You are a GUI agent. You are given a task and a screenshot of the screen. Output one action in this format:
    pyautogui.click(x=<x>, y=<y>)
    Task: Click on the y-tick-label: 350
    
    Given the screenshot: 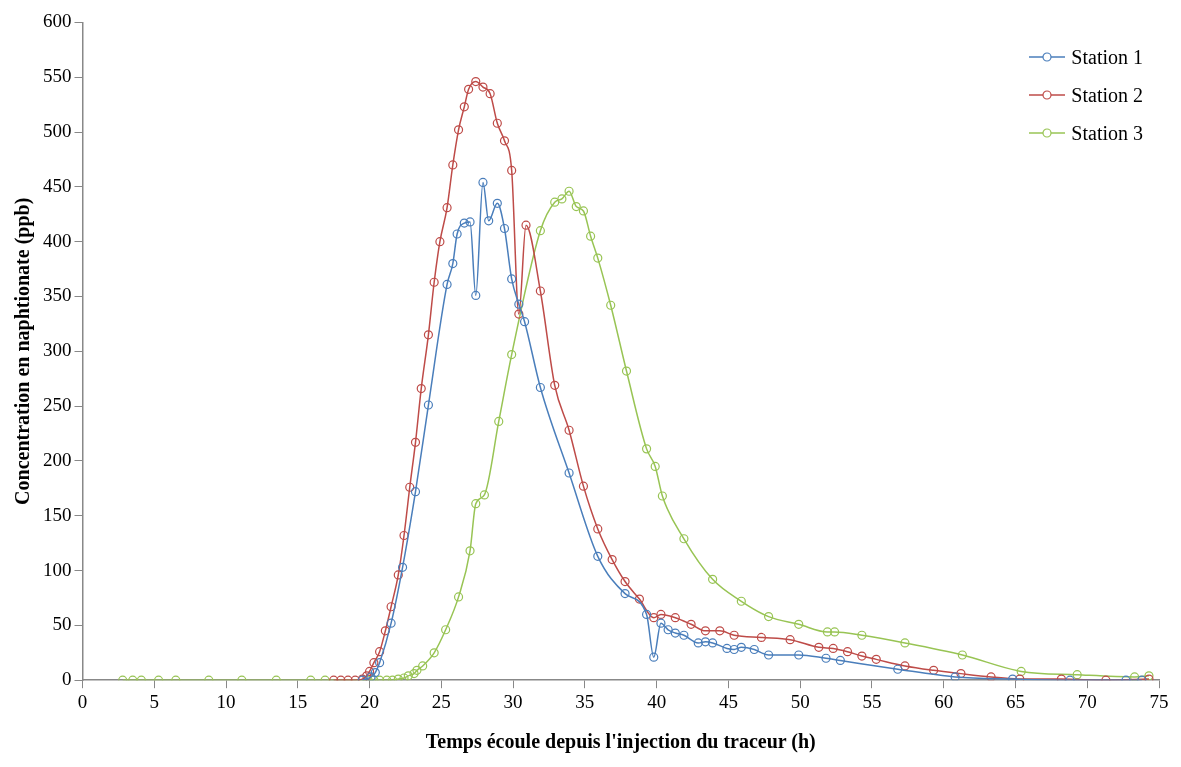 What is the action you would take?
    pyautogui.click(x=57, y=295)
    